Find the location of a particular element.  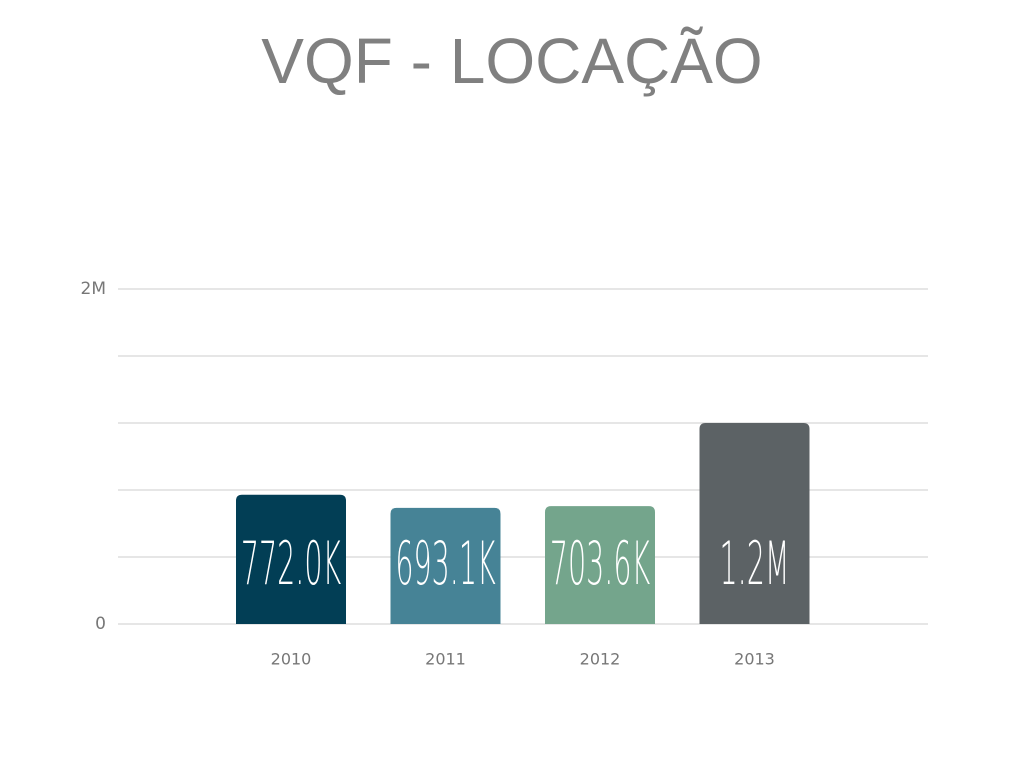

y-tick-label: 0 is located at coordinates (100, 624).